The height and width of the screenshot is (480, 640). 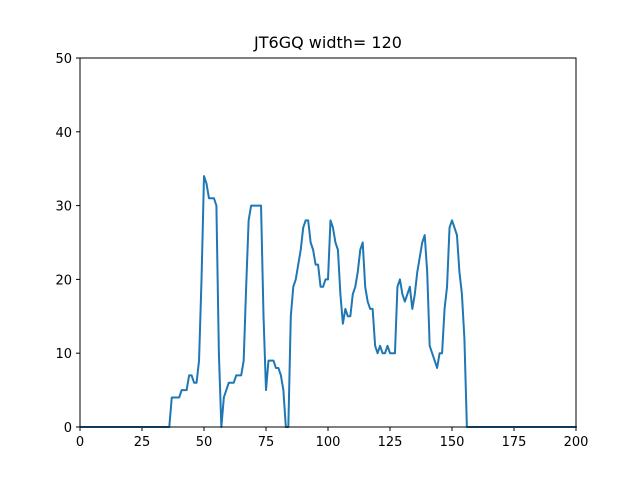 What do you see at coordinates (63, 207) in the screenshot?
I see `y-tick-label: 30` at bounding box center [63, 207].